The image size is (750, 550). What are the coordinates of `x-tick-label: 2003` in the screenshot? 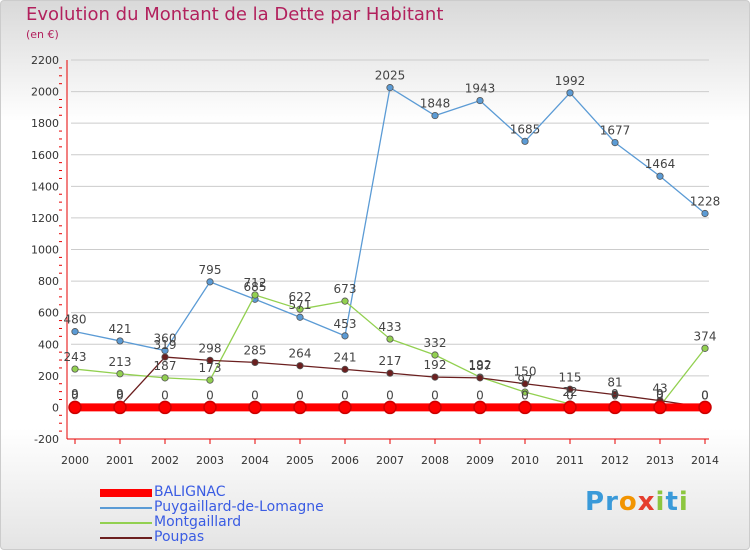 It's located at (210, 460).